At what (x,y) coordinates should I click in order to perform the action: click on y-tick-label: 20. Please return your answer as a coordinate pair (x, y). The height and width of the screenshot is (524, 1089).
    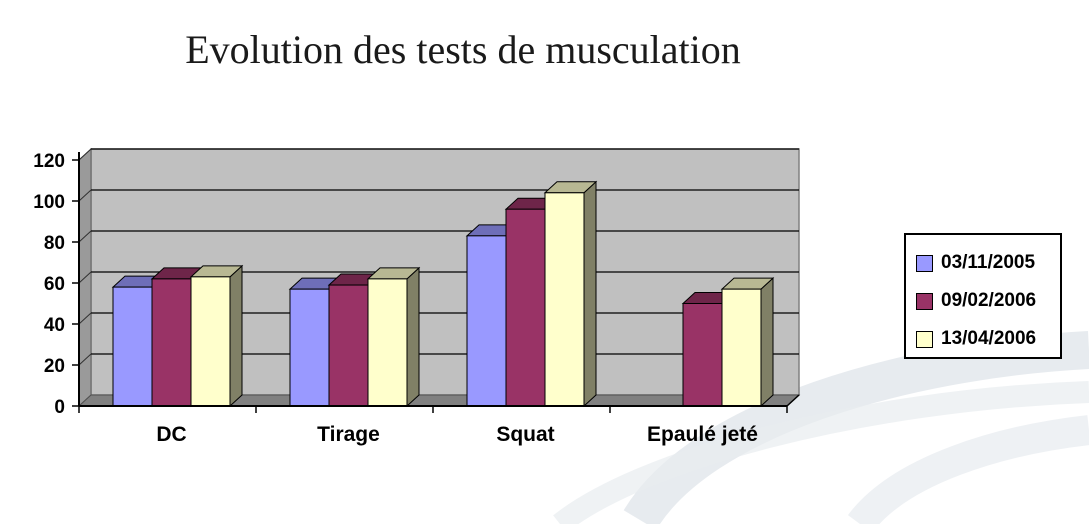
    Looking at the image, I should click on (54, 366).